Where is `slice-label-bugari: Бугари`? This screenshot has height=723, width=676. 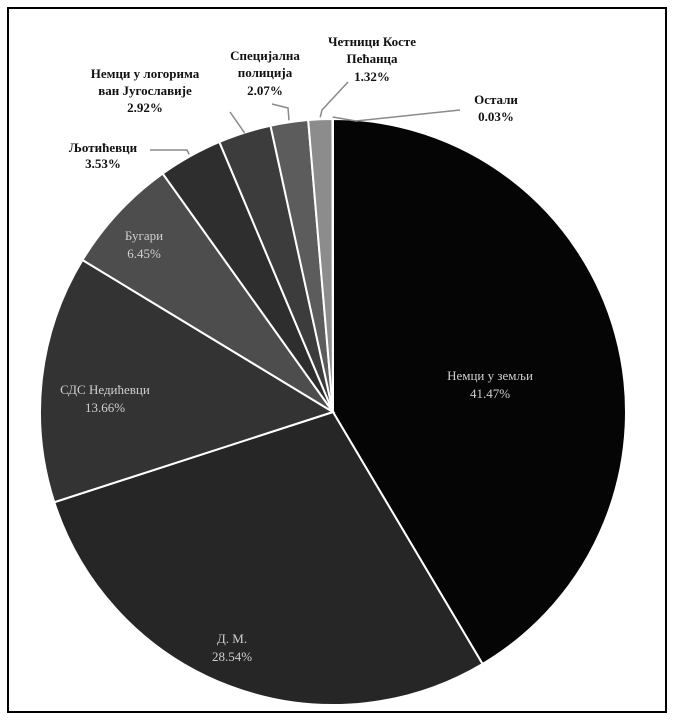 slice-label-bugari: Бугари is located at coordinates (144, 235).